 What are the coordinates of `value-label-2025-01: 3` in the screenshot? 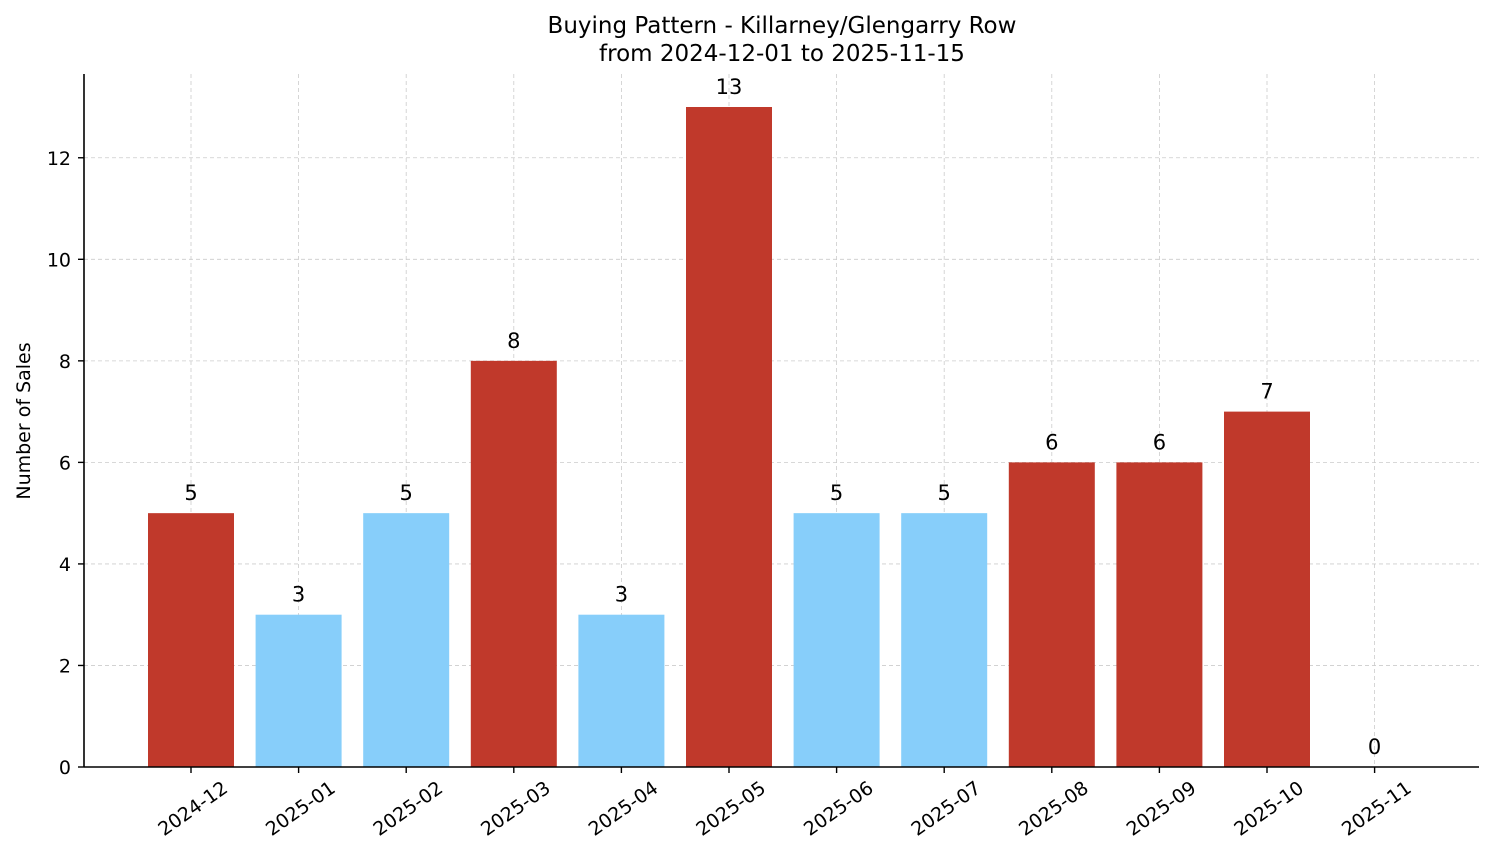 It's located at (298, 595).